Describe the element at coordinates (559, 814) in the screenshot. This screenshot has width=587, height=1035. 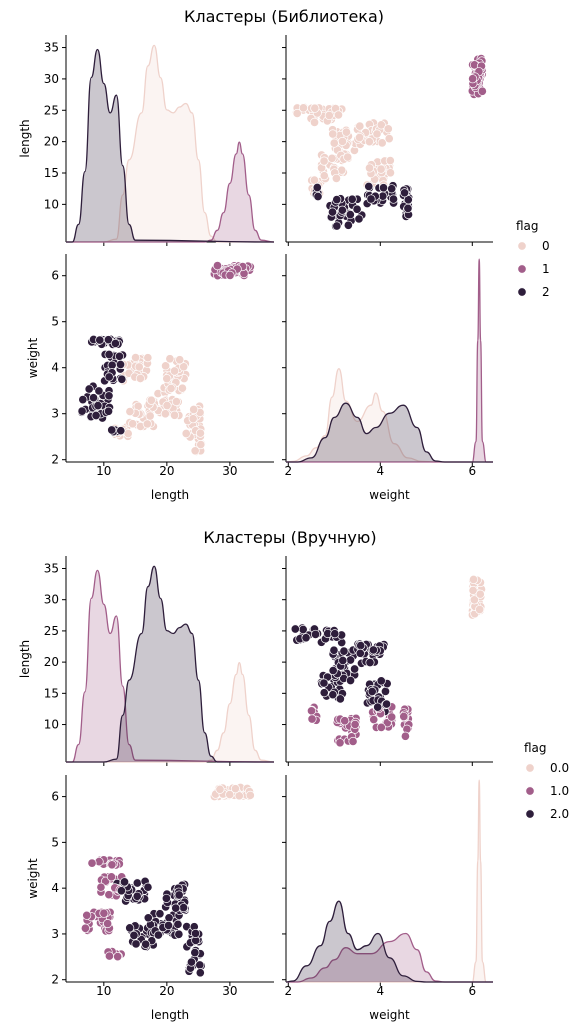
I see `legend-label: 2.0` at that location.